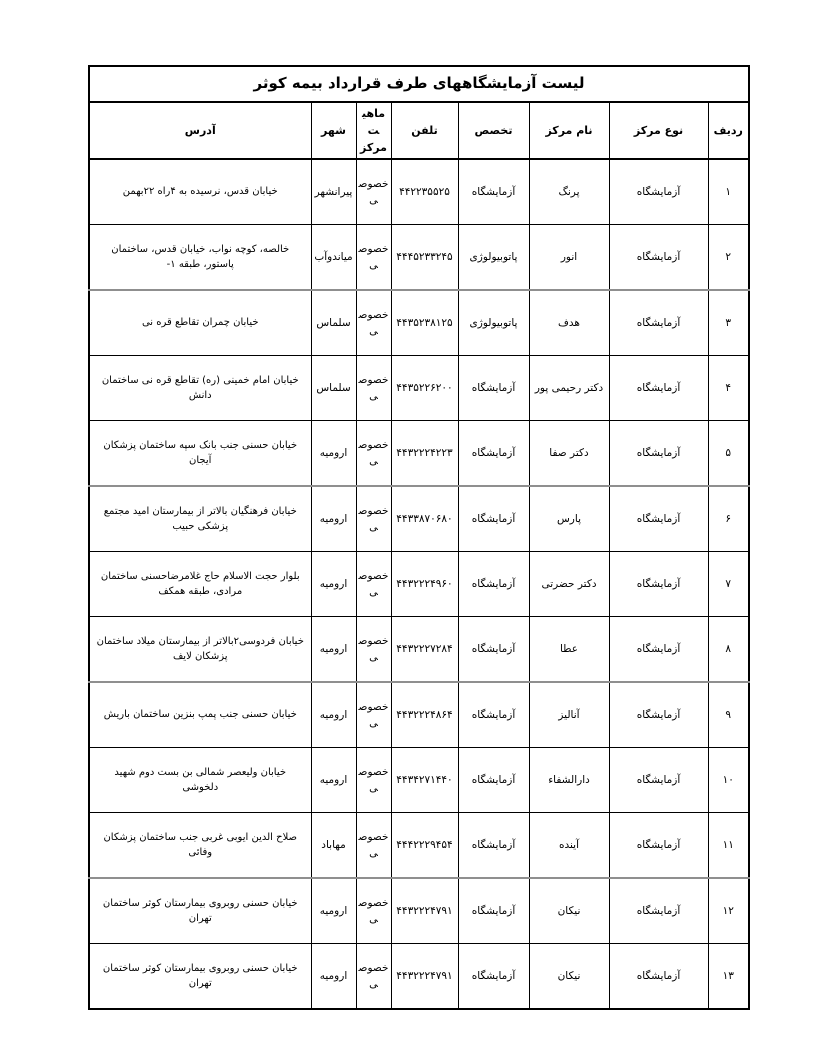 The height and width of the screenshot is (1056, 816). Describe the element at coordinates (373, 131) in the screenshot. I see `header-nature: ماهیت مرکز` at that location.